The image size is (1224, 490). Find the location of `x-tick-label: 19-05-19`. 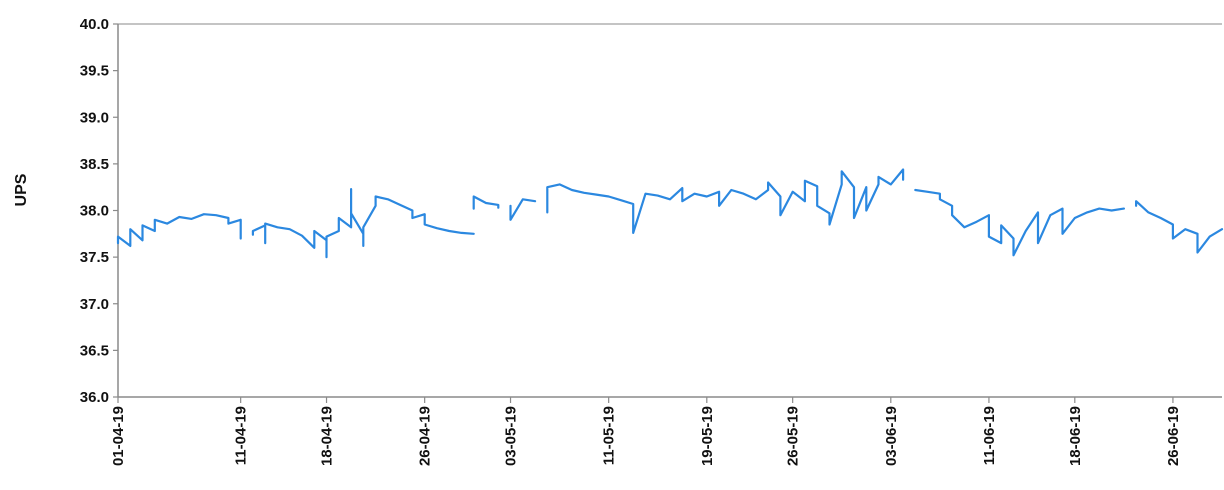

x-tick-label: 19-05-19 is located at coordinates (707, 436).